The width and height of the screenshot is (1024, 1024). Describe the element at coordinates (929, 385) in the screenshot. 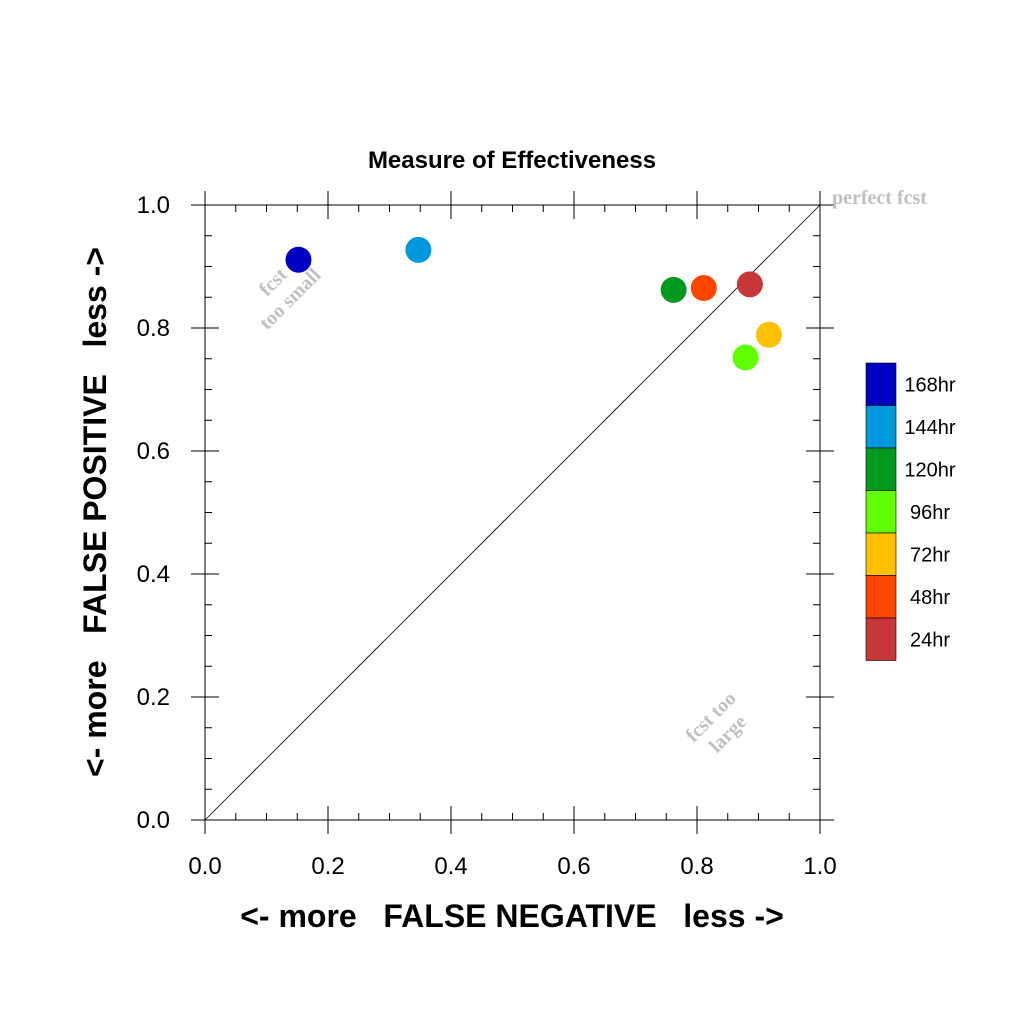

I see `legend-label-168hr: 168hr` at that location.